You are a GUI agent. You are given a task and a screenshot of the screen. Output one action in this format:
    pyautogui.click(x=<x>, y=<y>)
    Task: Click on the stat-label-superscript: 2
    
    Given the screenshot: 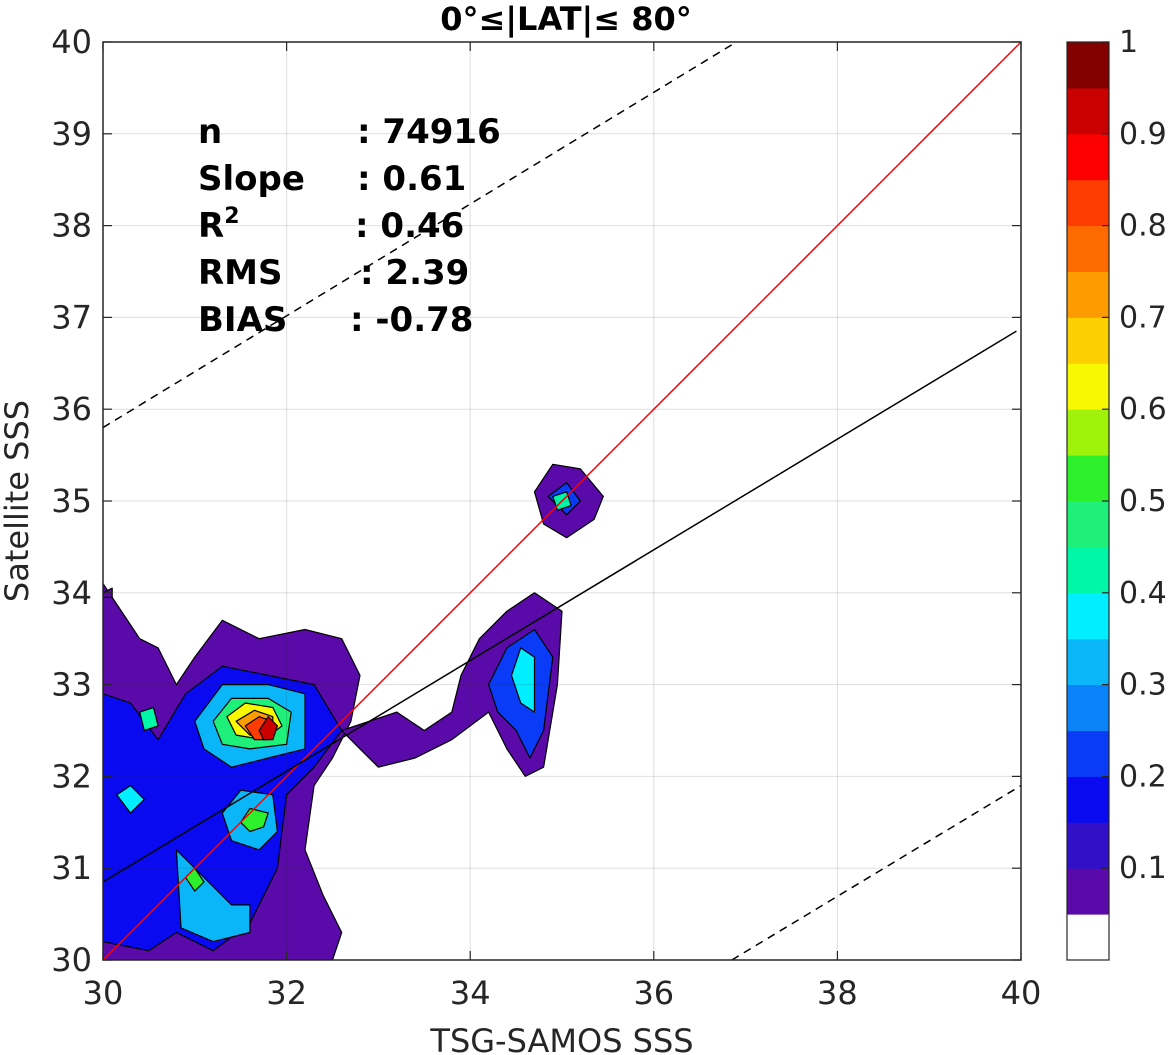 What is the action you would take?
    pyautogui.click(x=231, y=216)
    